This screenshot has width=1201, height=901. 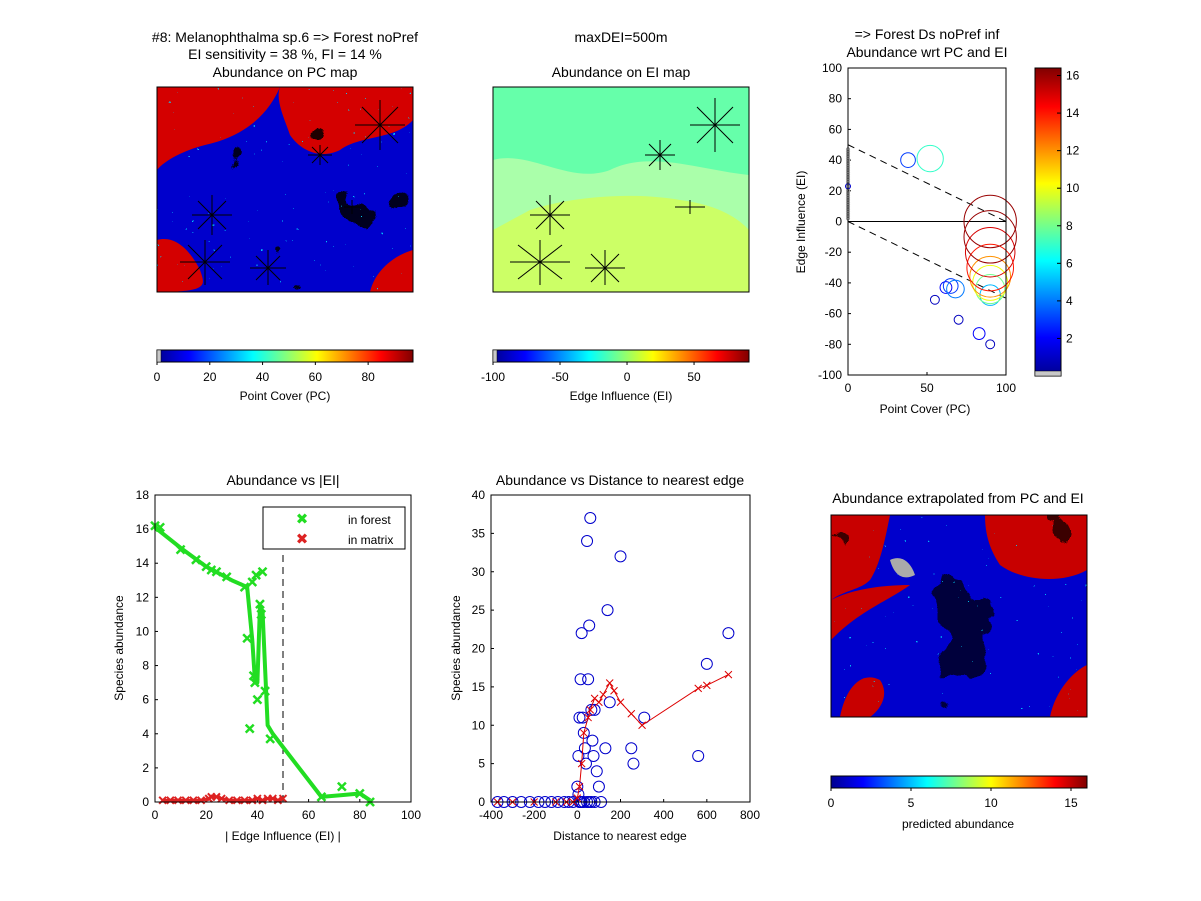 What do you see at coordinates (694, 377) in the screenshot?
I see `colorbar-tick-label: 50` at bounding box center [694, 377].